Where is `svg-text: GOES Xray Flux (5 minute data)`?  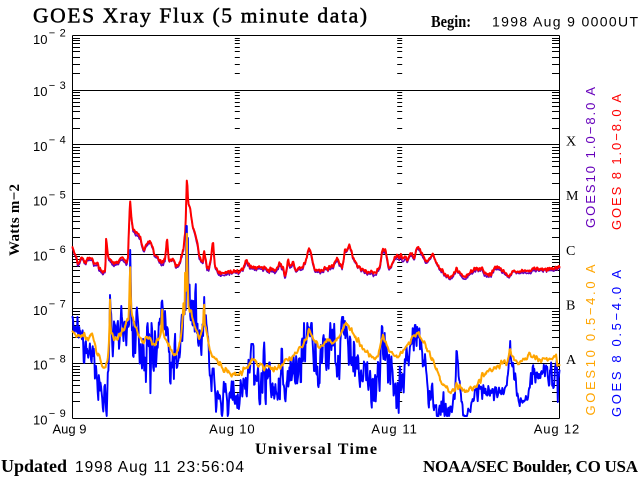 svg-text: GOES Xray Flux (5 minute data) is located at coordinates (200, 16).